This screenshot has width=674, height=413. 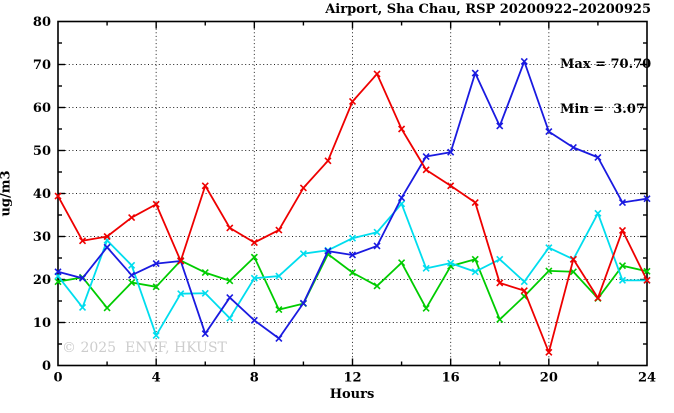 What do you see at coordinates (42, 151) in the screenshot?
I see `y-tick-label: 50` at bounding box center [42, 151].